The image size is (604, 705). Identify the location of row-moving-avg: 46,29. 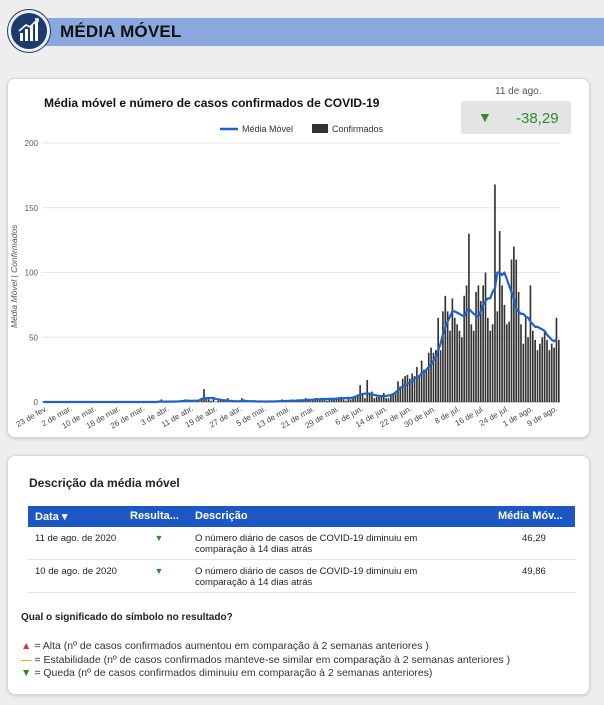
(534, 538).